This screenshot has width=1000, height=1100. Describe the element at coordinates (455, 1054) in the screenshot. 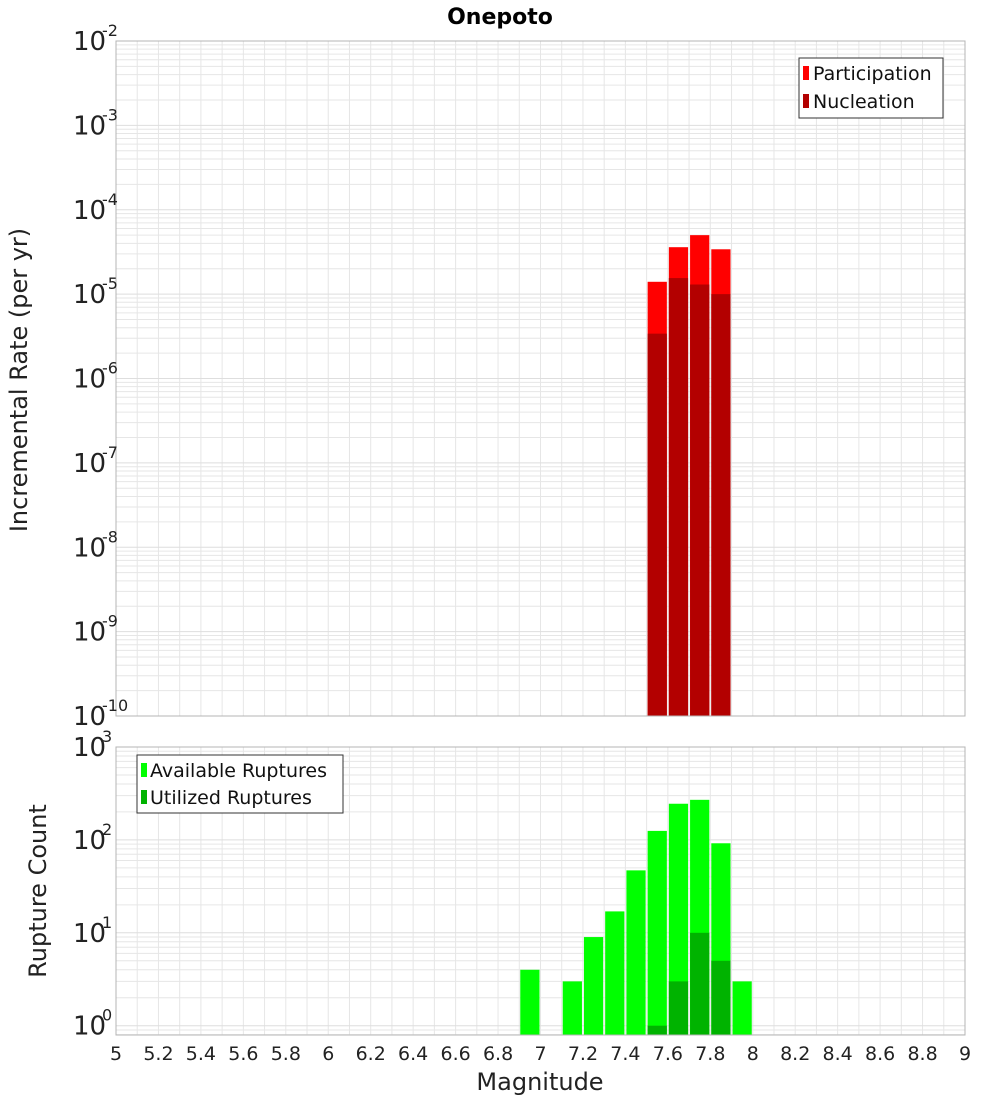

I see `x-tick-label: 6.6` at that location.